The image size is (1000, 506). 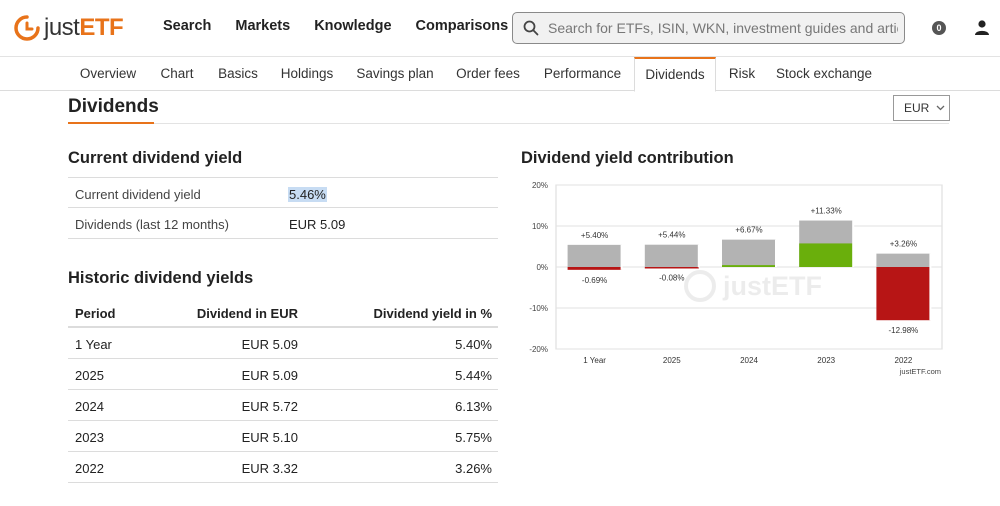 I want to click on chart-credit: justETF.com, so click(x=920, y=371).